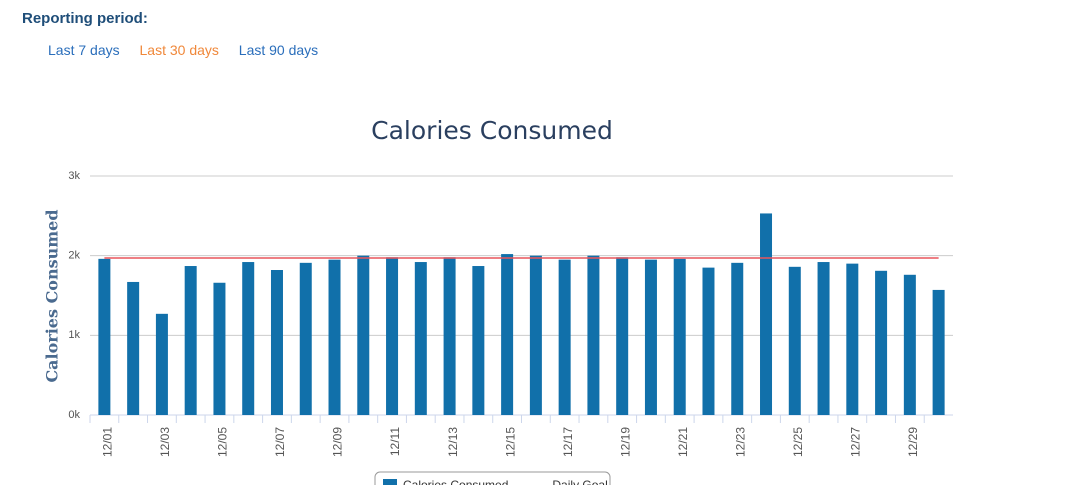 The image size is (1075, 485). I want to click on x-tick-label: 12/05, so click(223, 442).